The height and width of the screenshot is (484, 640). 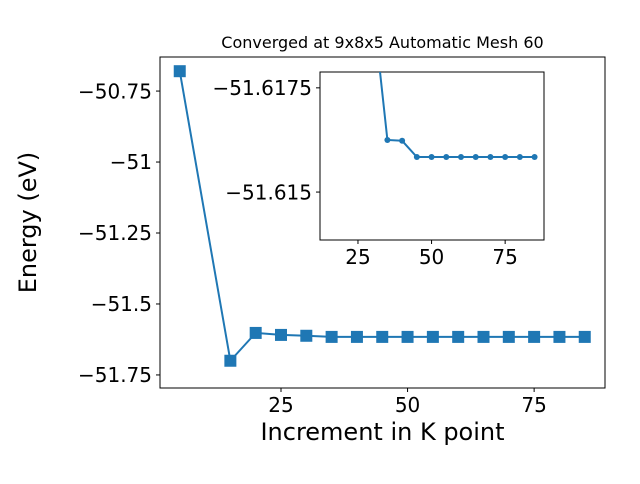 I want to click on y-tick-label: −51.615, so click(x=268, y=192).